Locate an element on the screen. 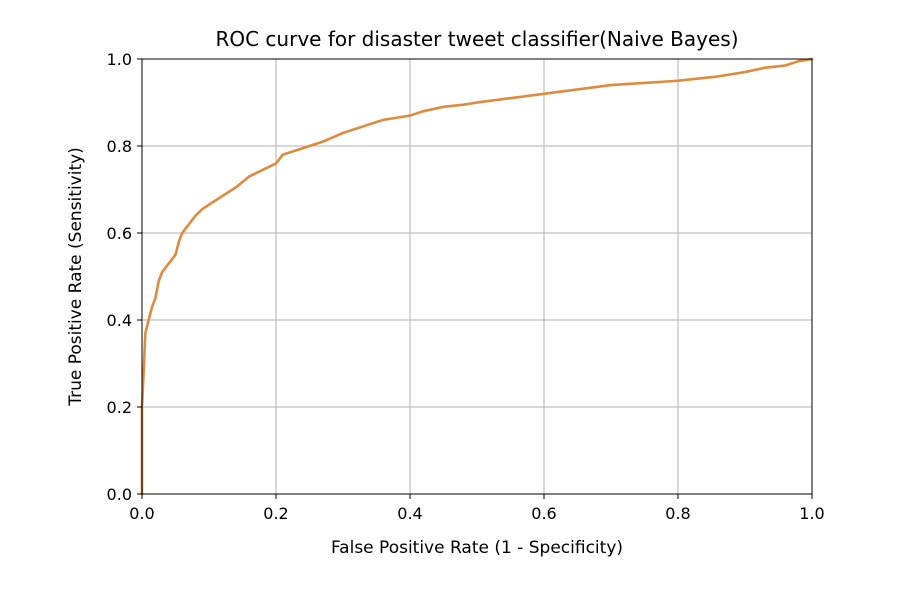 The width and height of the screenshot is (898, 596). y-tick-label: 0.8 is located at coordinates (119, 146).